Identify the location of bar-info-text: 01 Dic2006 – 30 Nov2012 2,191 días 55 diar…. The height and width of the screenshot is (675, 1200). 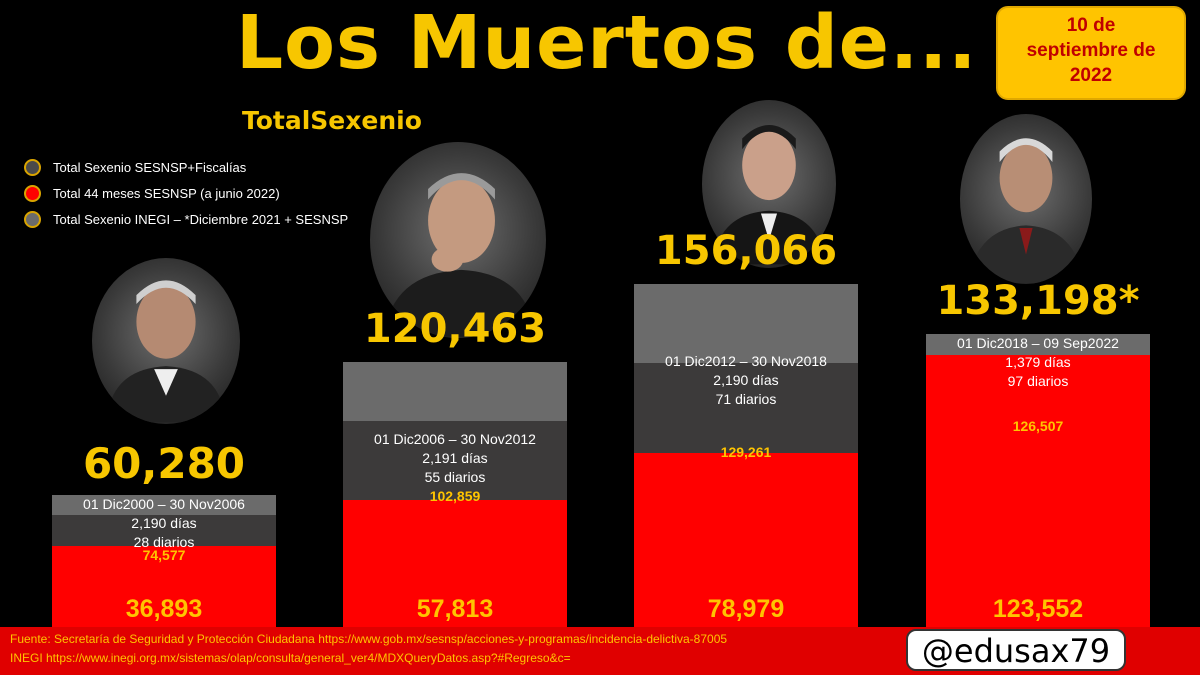
(455, 458).